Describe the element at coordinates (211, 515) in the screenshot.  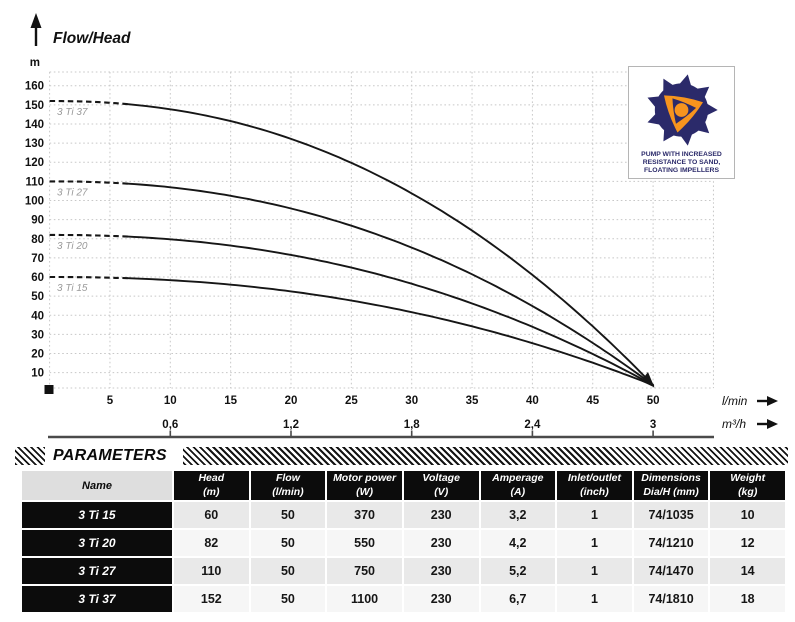
I see `value-cell: 60` at that location.